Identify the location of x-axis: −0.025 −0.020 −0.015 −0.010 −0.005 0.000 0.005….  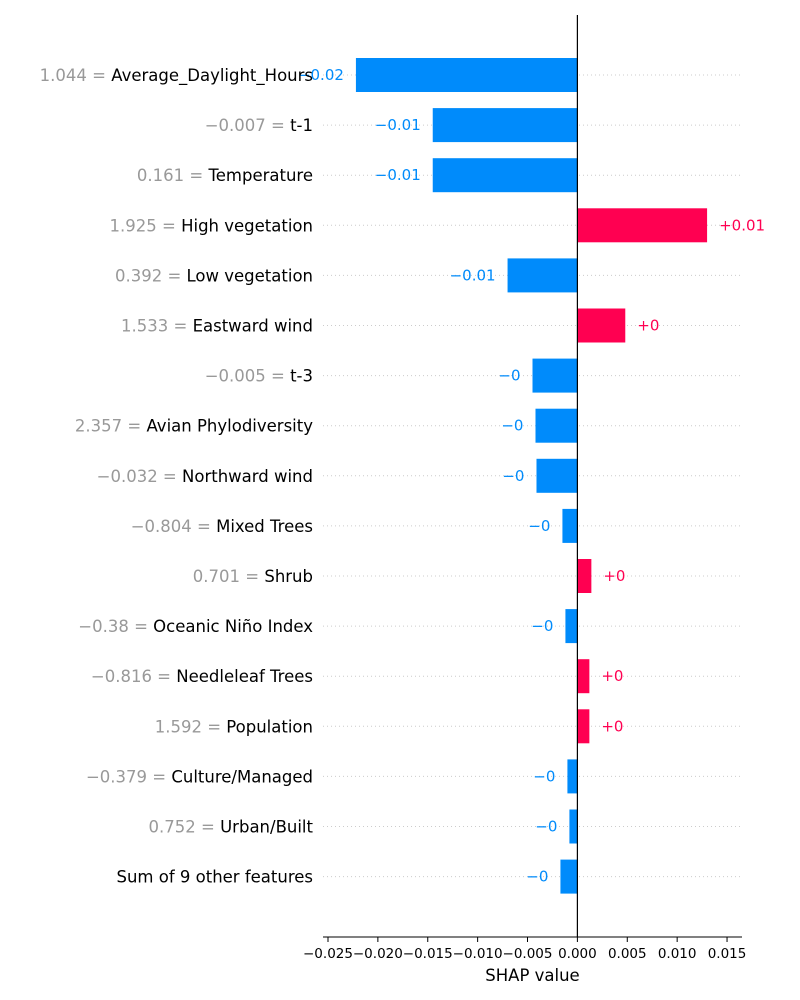
(524, 960).